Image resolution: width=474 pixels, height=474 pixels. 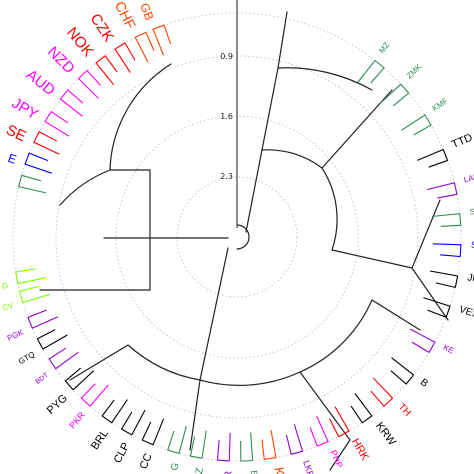 I want to click on leaf-label: LAK, so click(x=468, y=178).